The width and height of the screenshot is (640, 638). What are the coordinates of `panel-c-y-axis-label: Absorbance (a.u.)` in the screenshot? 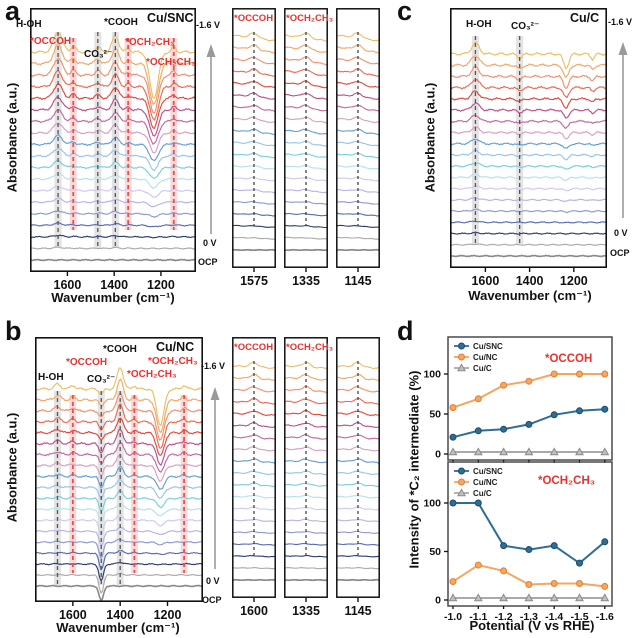 It's located at (430, 137).